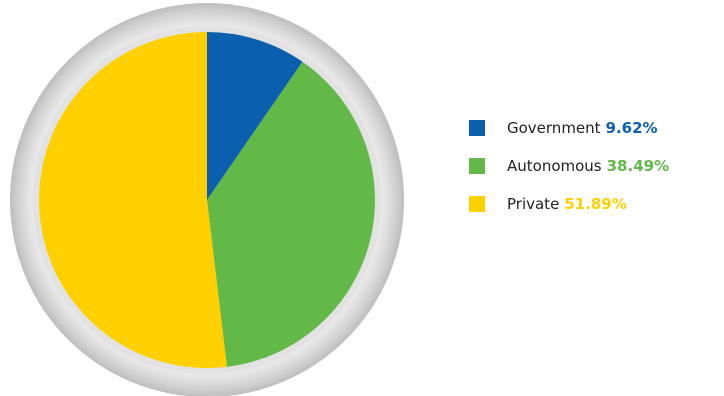 Image resolution: width=724 pixels, height=396 pixels. I want to click on legend-value-government: 9.62%, so click(631, 128).